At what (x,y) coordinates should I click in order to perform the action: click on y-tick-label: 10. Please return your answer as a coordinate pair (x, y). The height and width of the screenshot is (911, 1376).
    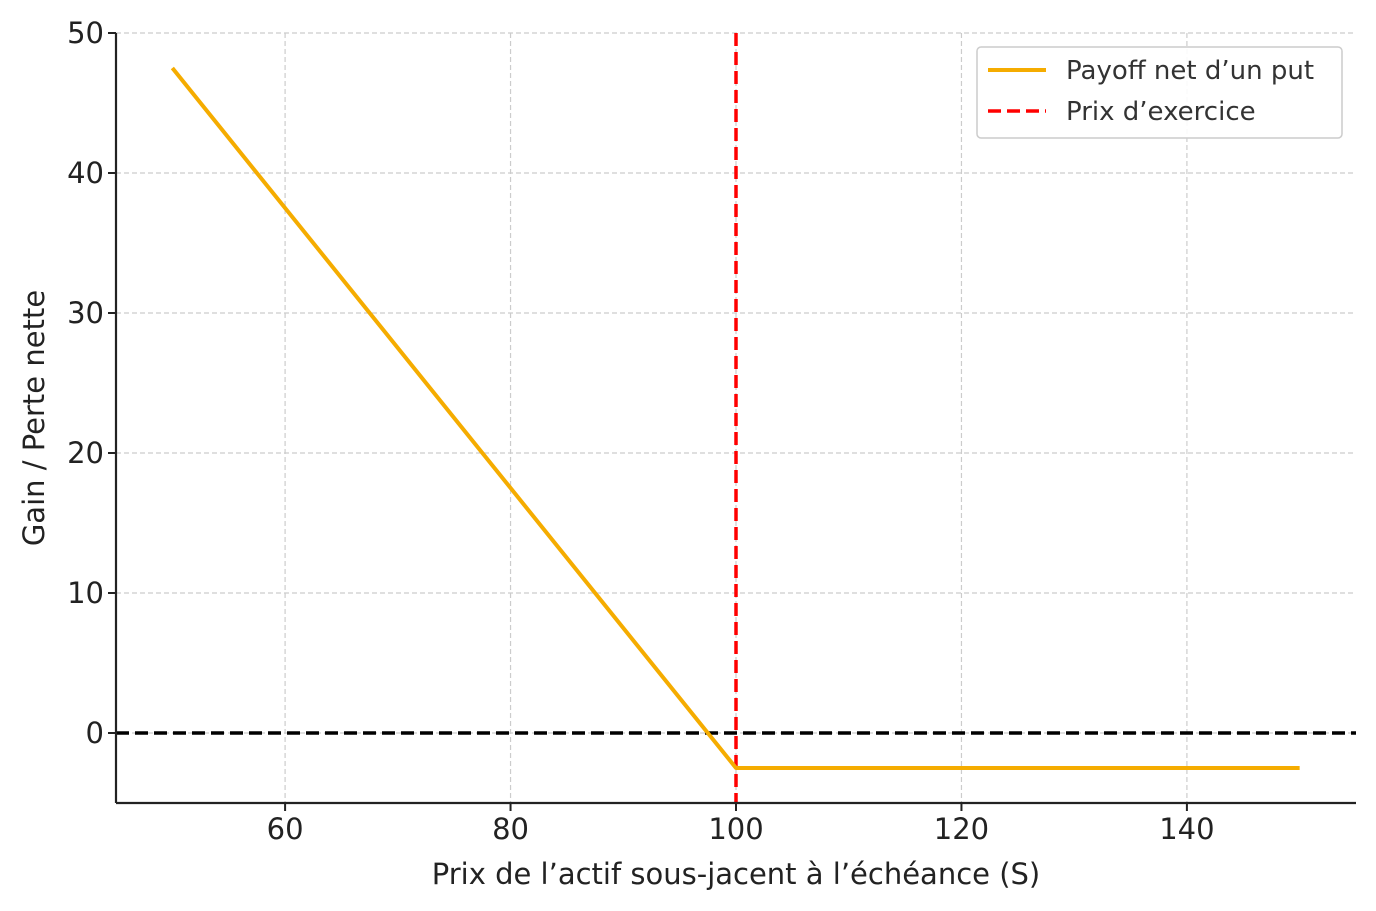
    Looking at the image, I should click on (85, 593).